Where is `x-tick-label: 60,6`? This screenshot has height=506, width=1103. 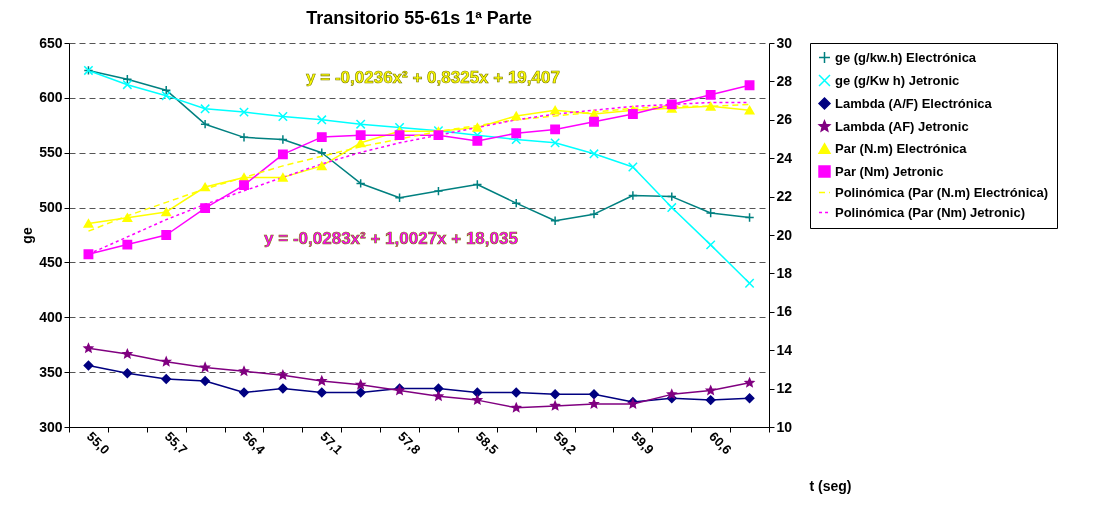
x-tick-label: 60,6 is located at coordinates (720, 443).